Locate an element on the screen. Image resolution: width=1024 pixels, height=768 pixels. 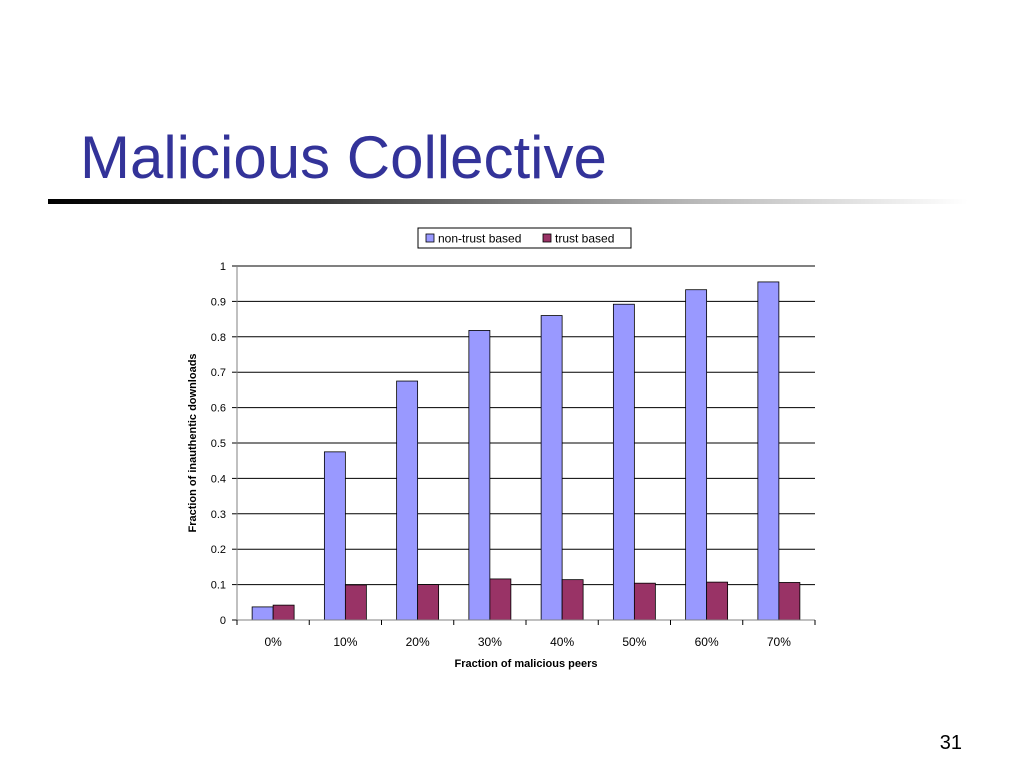
x-tick-label: 10% is located at coordinates (345, 642).